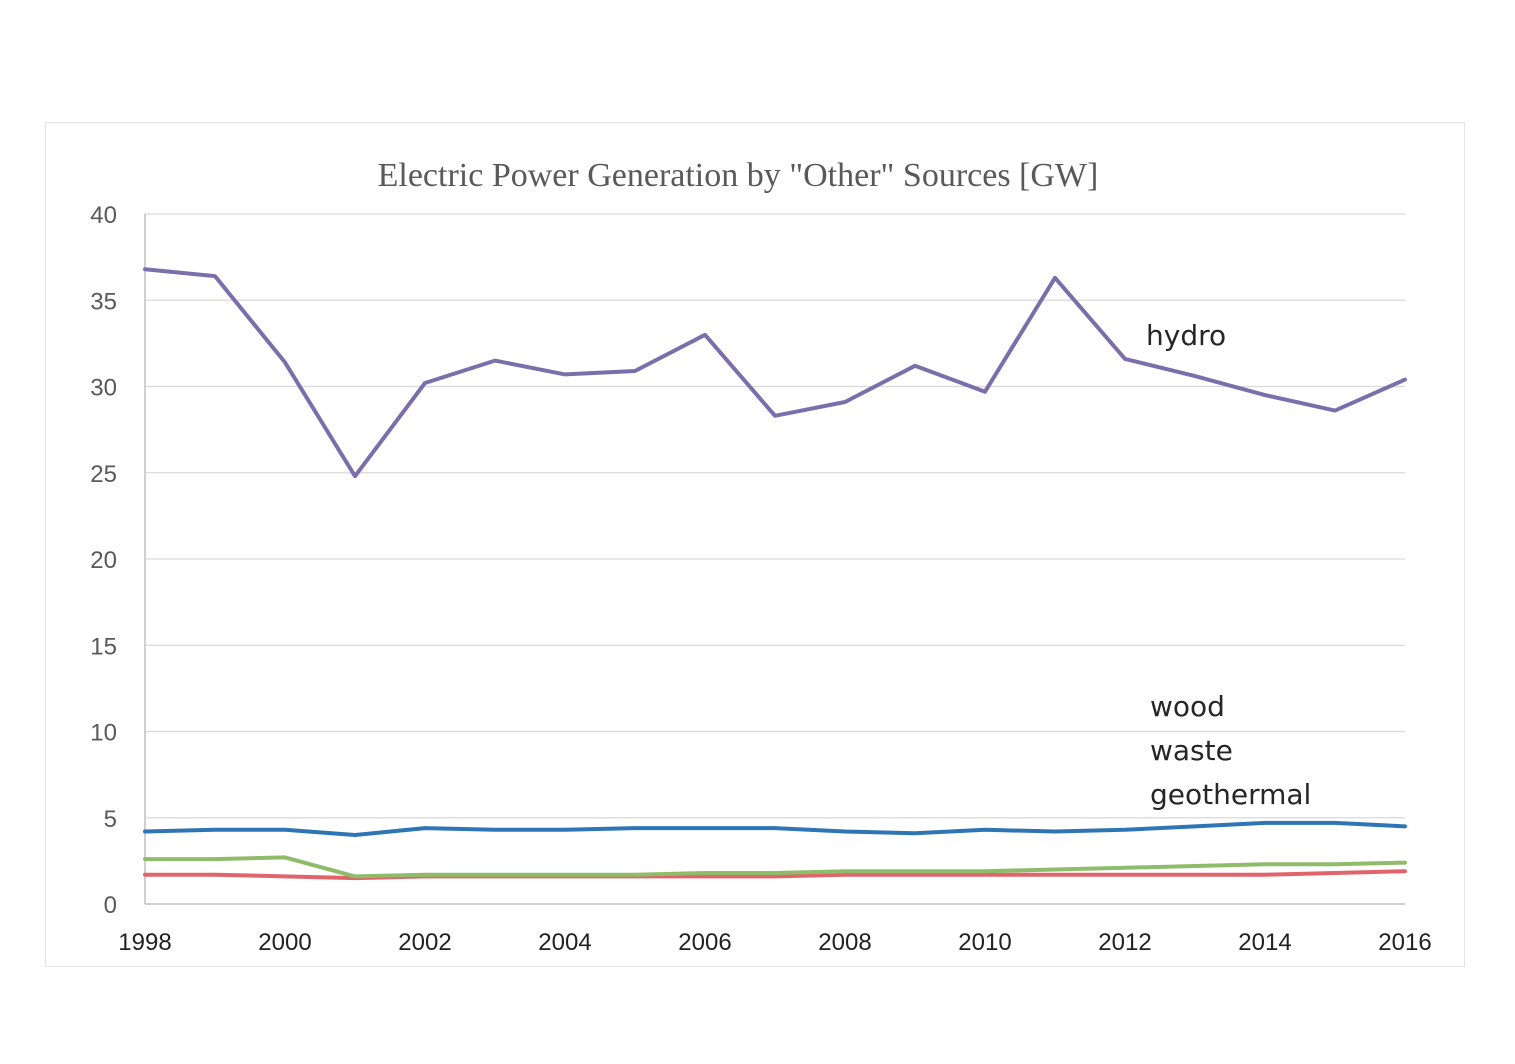 This screenshot has width=1515, height=1064. What do you see at coordinates (1186, 335) in the screenshot?
I see `series-label-hydro: hydro` at bounding box center [1186, 335].